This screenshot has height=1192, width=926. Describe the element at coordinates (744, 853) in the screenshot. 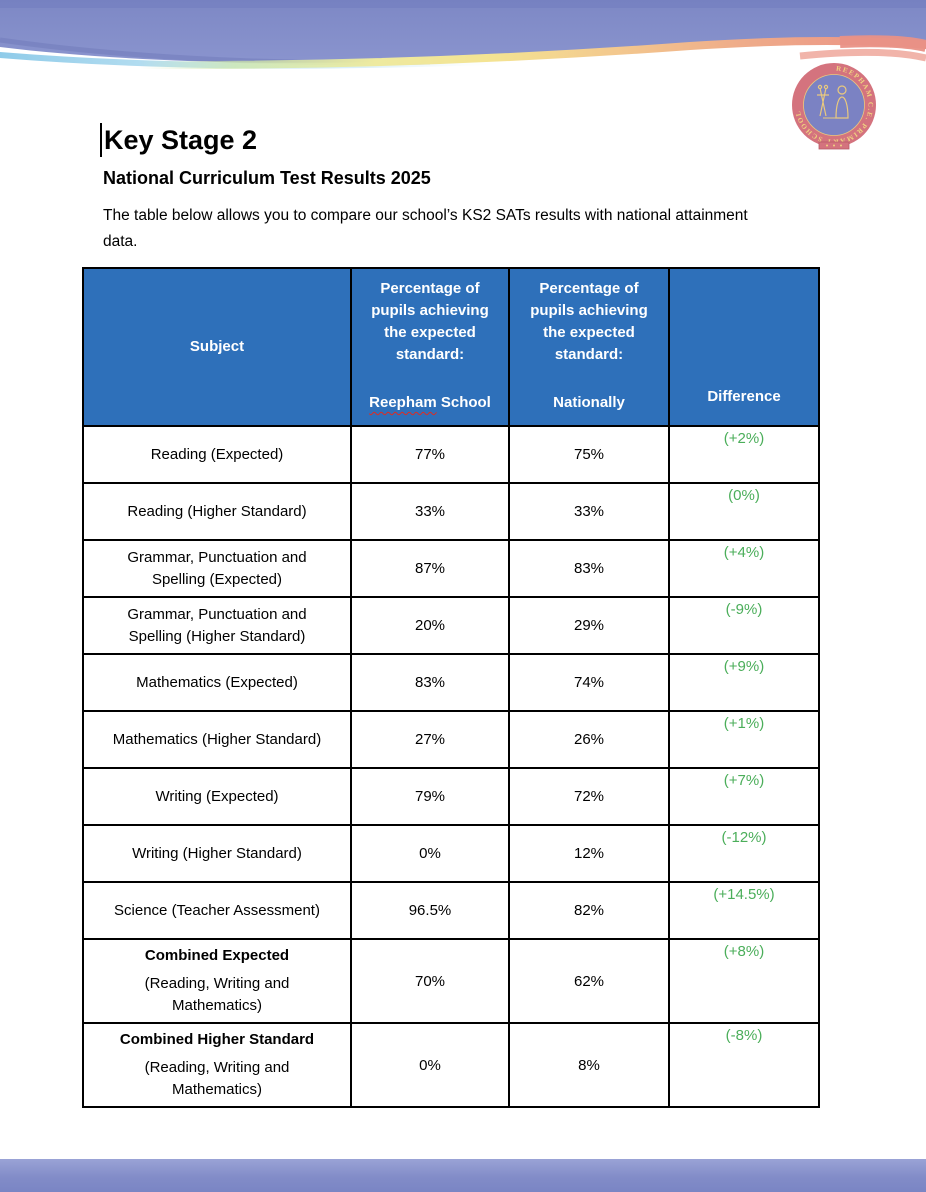

I see `difference-cell: (-12%)` at that location.